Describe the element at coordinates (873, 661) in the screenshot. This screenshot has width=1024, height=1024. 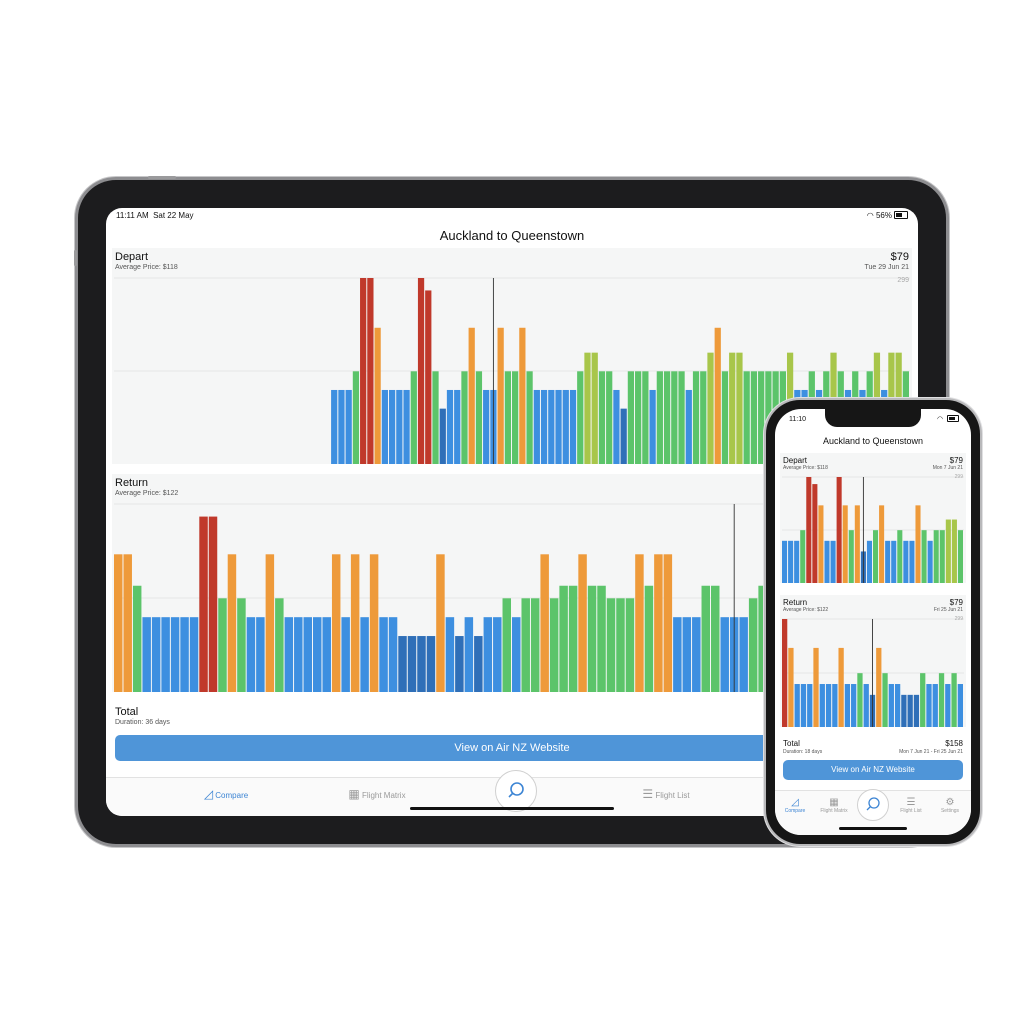
I see `return-chart` at that location.